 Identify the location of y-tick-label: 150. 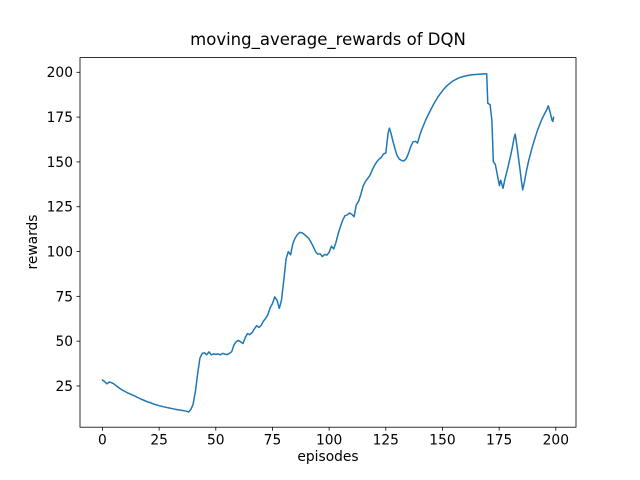
(60, 163).